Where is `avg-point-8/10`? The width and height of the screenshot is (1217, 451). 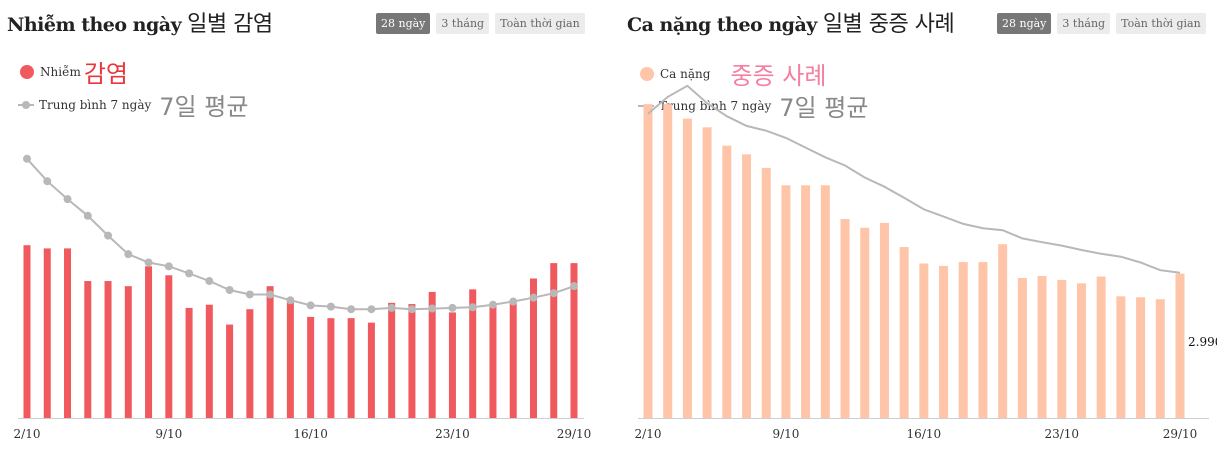
avg-point-8/10 is located at coordinates (148, 262).